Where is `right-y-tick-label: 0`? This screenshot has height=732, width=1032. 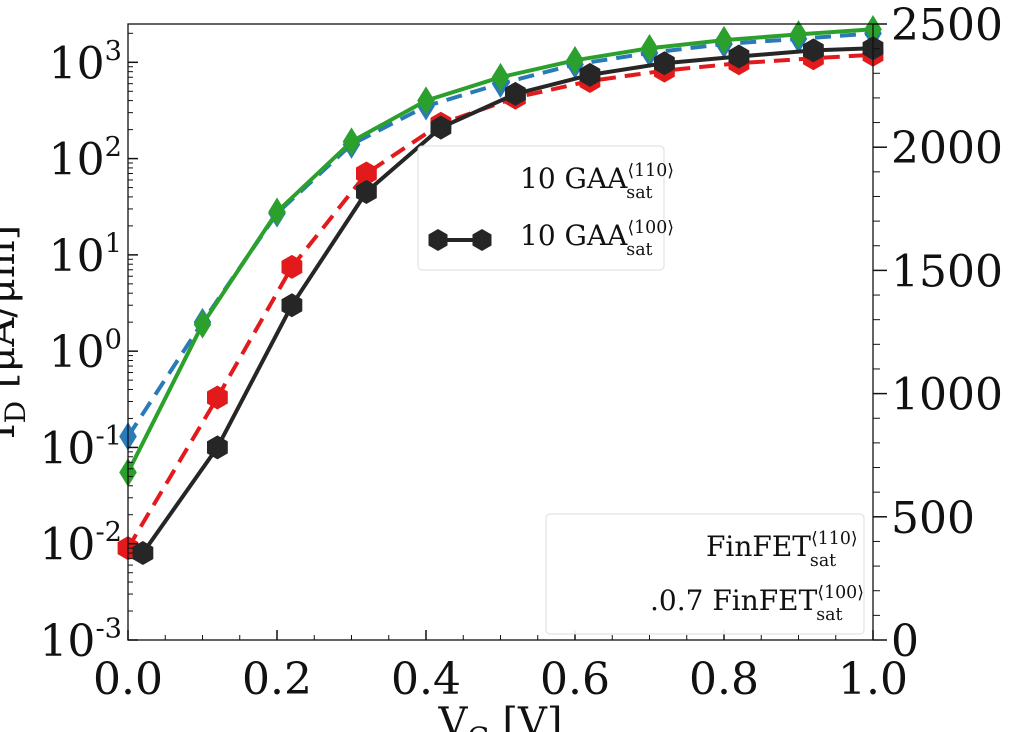 right-y-tick-label: 0 is located at coordinates (905, 641).